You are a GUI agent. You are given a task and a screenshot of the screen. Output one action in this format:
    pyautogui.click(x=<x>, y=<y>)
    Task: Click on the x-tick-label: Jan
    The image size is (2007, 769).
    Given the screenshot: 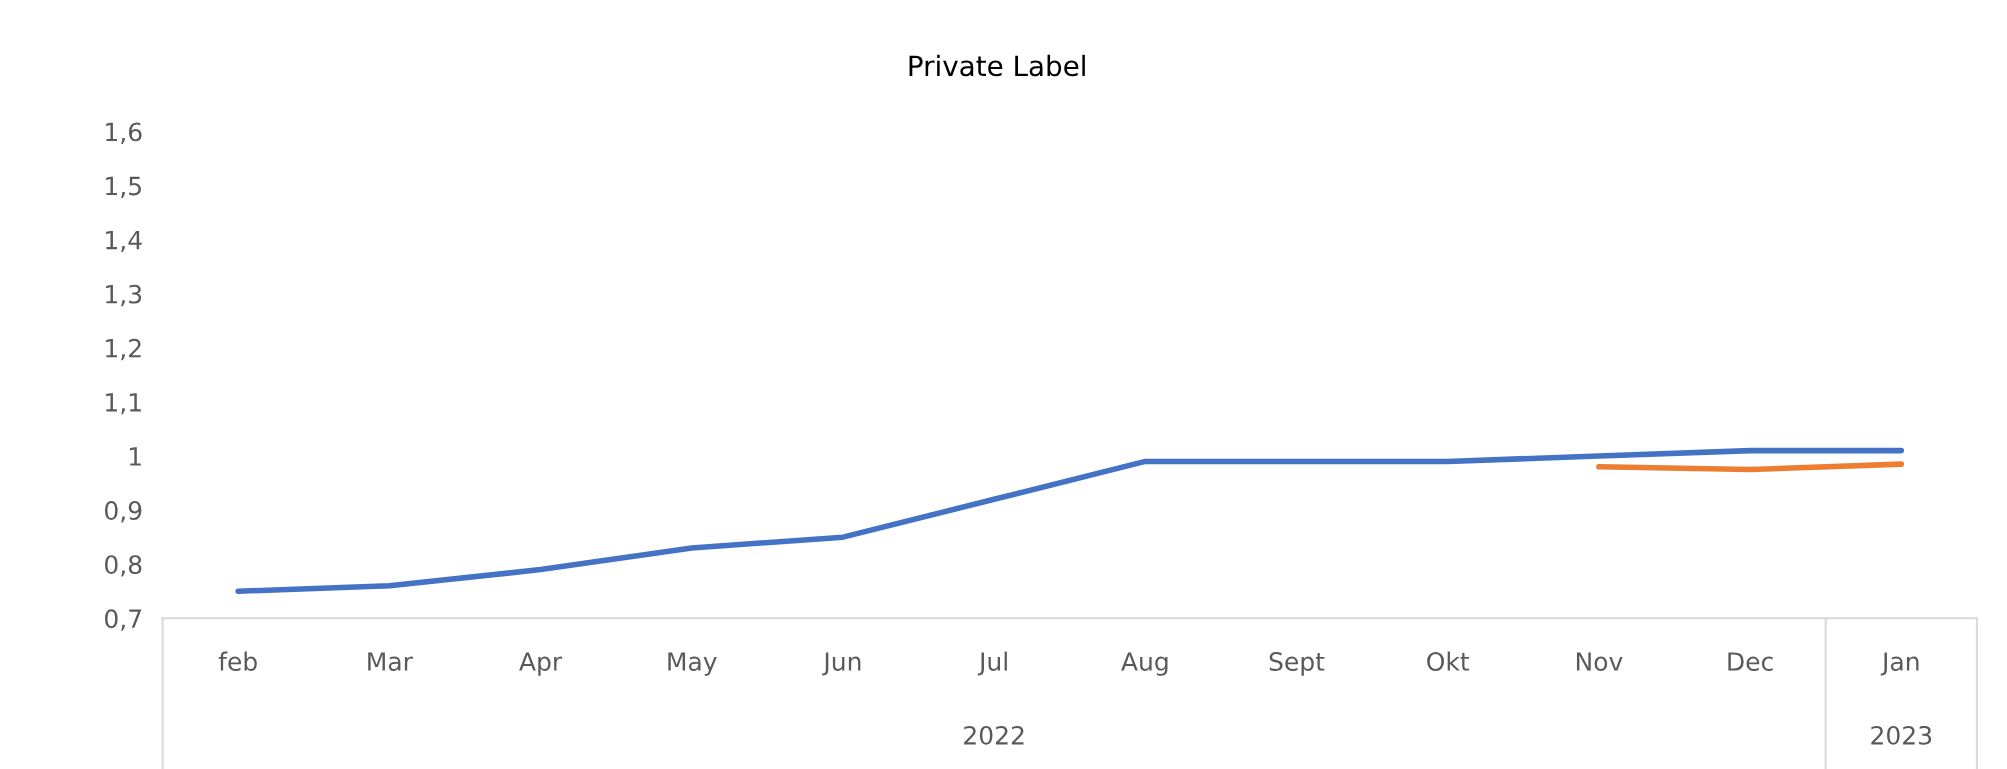 What is the action you would take?
    pyautogui.click(x=1899, y=664)
    